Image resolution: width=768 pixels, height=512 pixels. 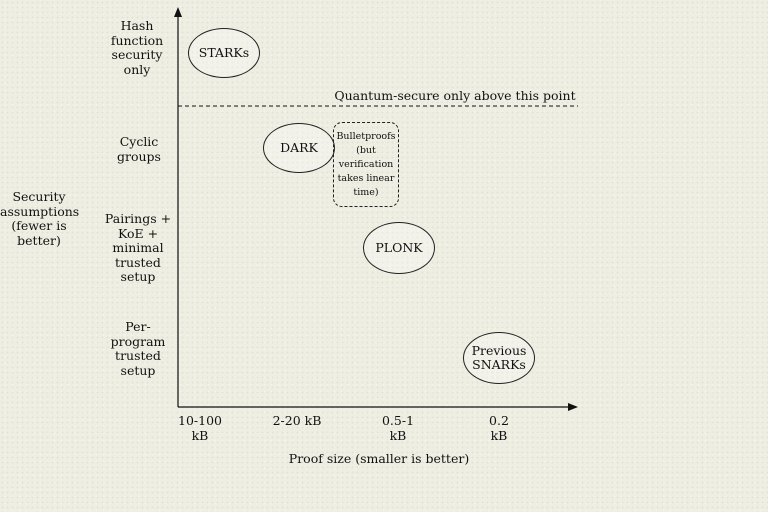 What do you see at coordinates (139, 149) in the screenshot?
I see `y-level-cyclic-groups: Cyclic groups` at bounding box center [139, 149].